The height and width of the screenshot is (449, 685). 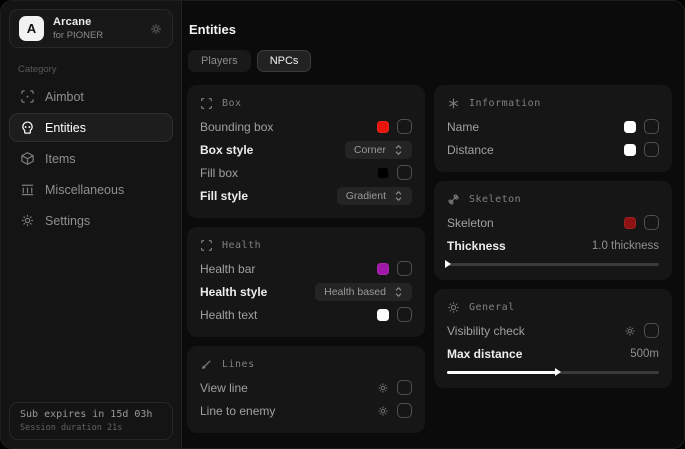 What do you see at coordinates (404, 172) in the screenshot?
I see `fill-box-checkbox` at bounding box center [404, 172].